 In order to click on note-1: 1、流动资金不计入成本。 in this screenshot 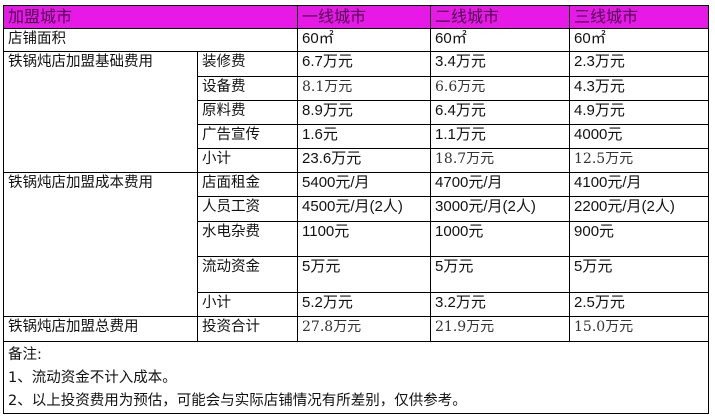, I will do `click(92, 378)`.